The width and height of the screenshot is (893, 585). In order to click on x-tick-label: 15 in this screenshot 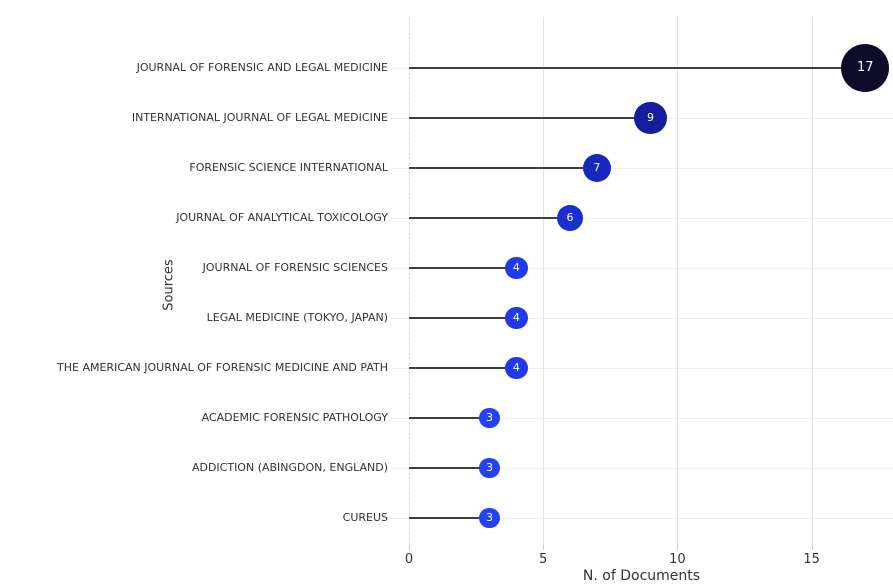, I will do `click(811, 559)`.